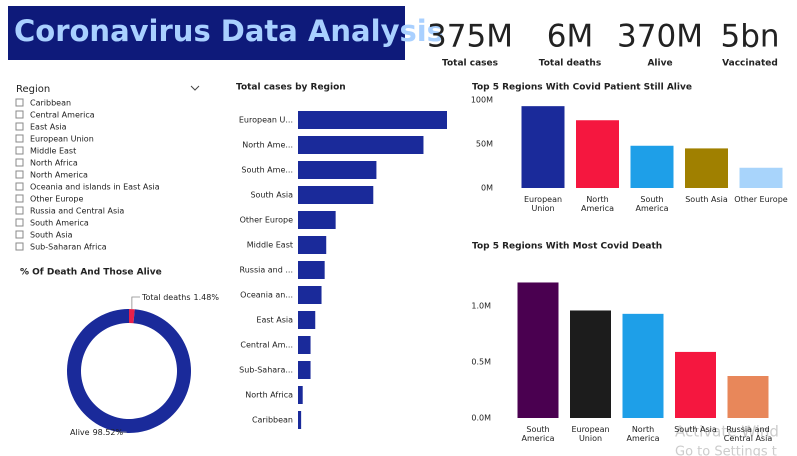 The height and width of the screenshot is (456, 797). Describe the element at coordinates (54, 163) in the screenshot. I see `slicer-item: North Africa` at that location.